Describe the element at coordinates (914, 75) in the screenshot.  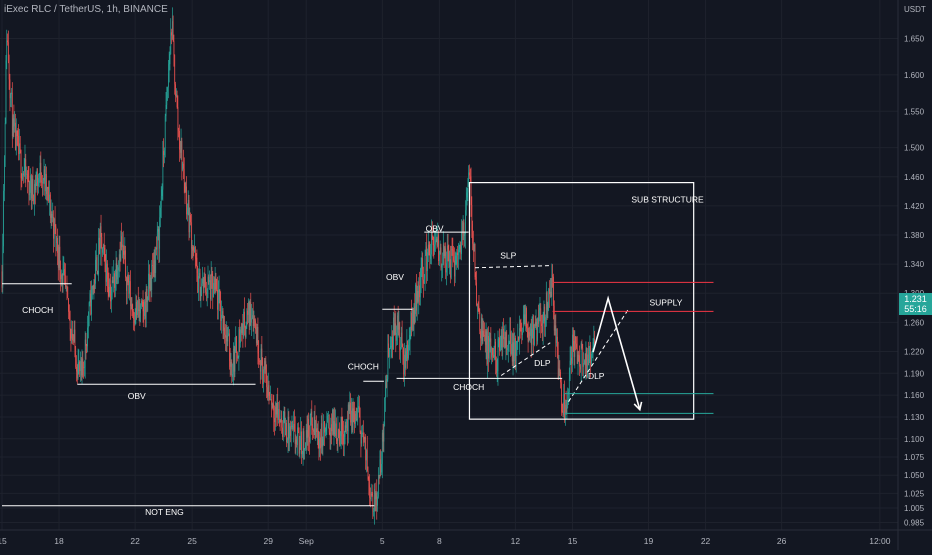
I see `price-tick-label: 1.600` at that location.